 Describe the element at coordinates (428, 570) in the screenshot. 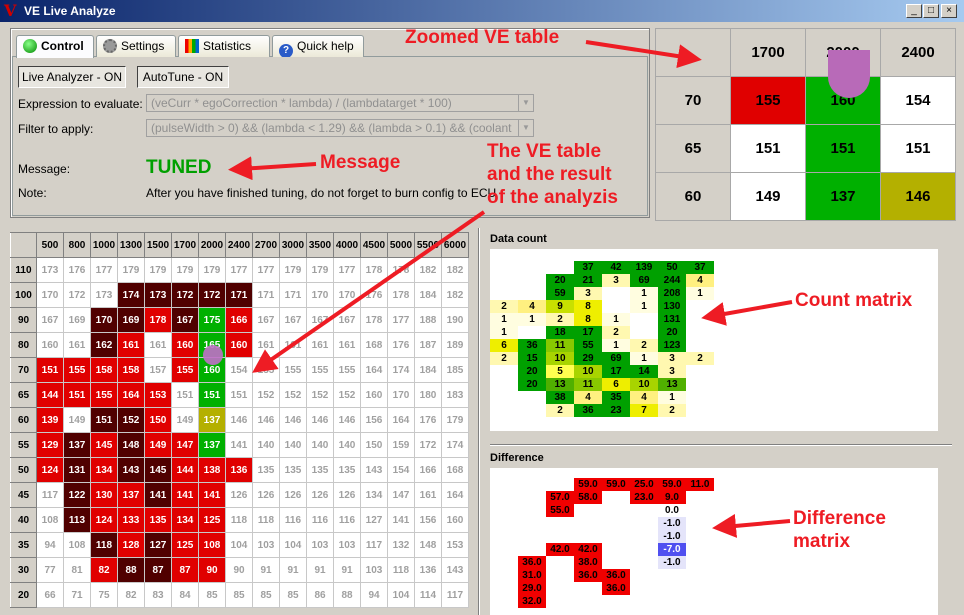

I see `table-cell: 136` at that location.